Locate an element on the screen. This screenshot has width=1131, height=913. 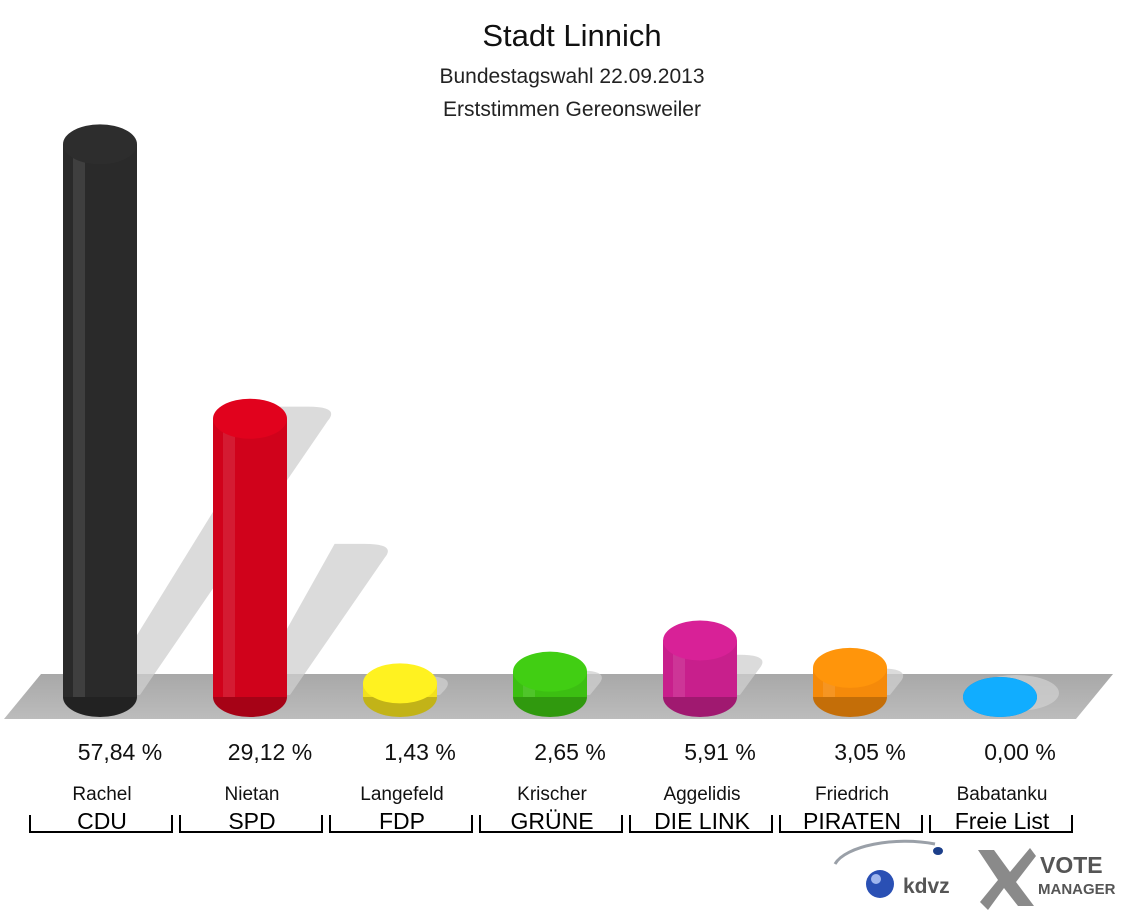
bar-top-cdu is located at coordinates (100, 144).